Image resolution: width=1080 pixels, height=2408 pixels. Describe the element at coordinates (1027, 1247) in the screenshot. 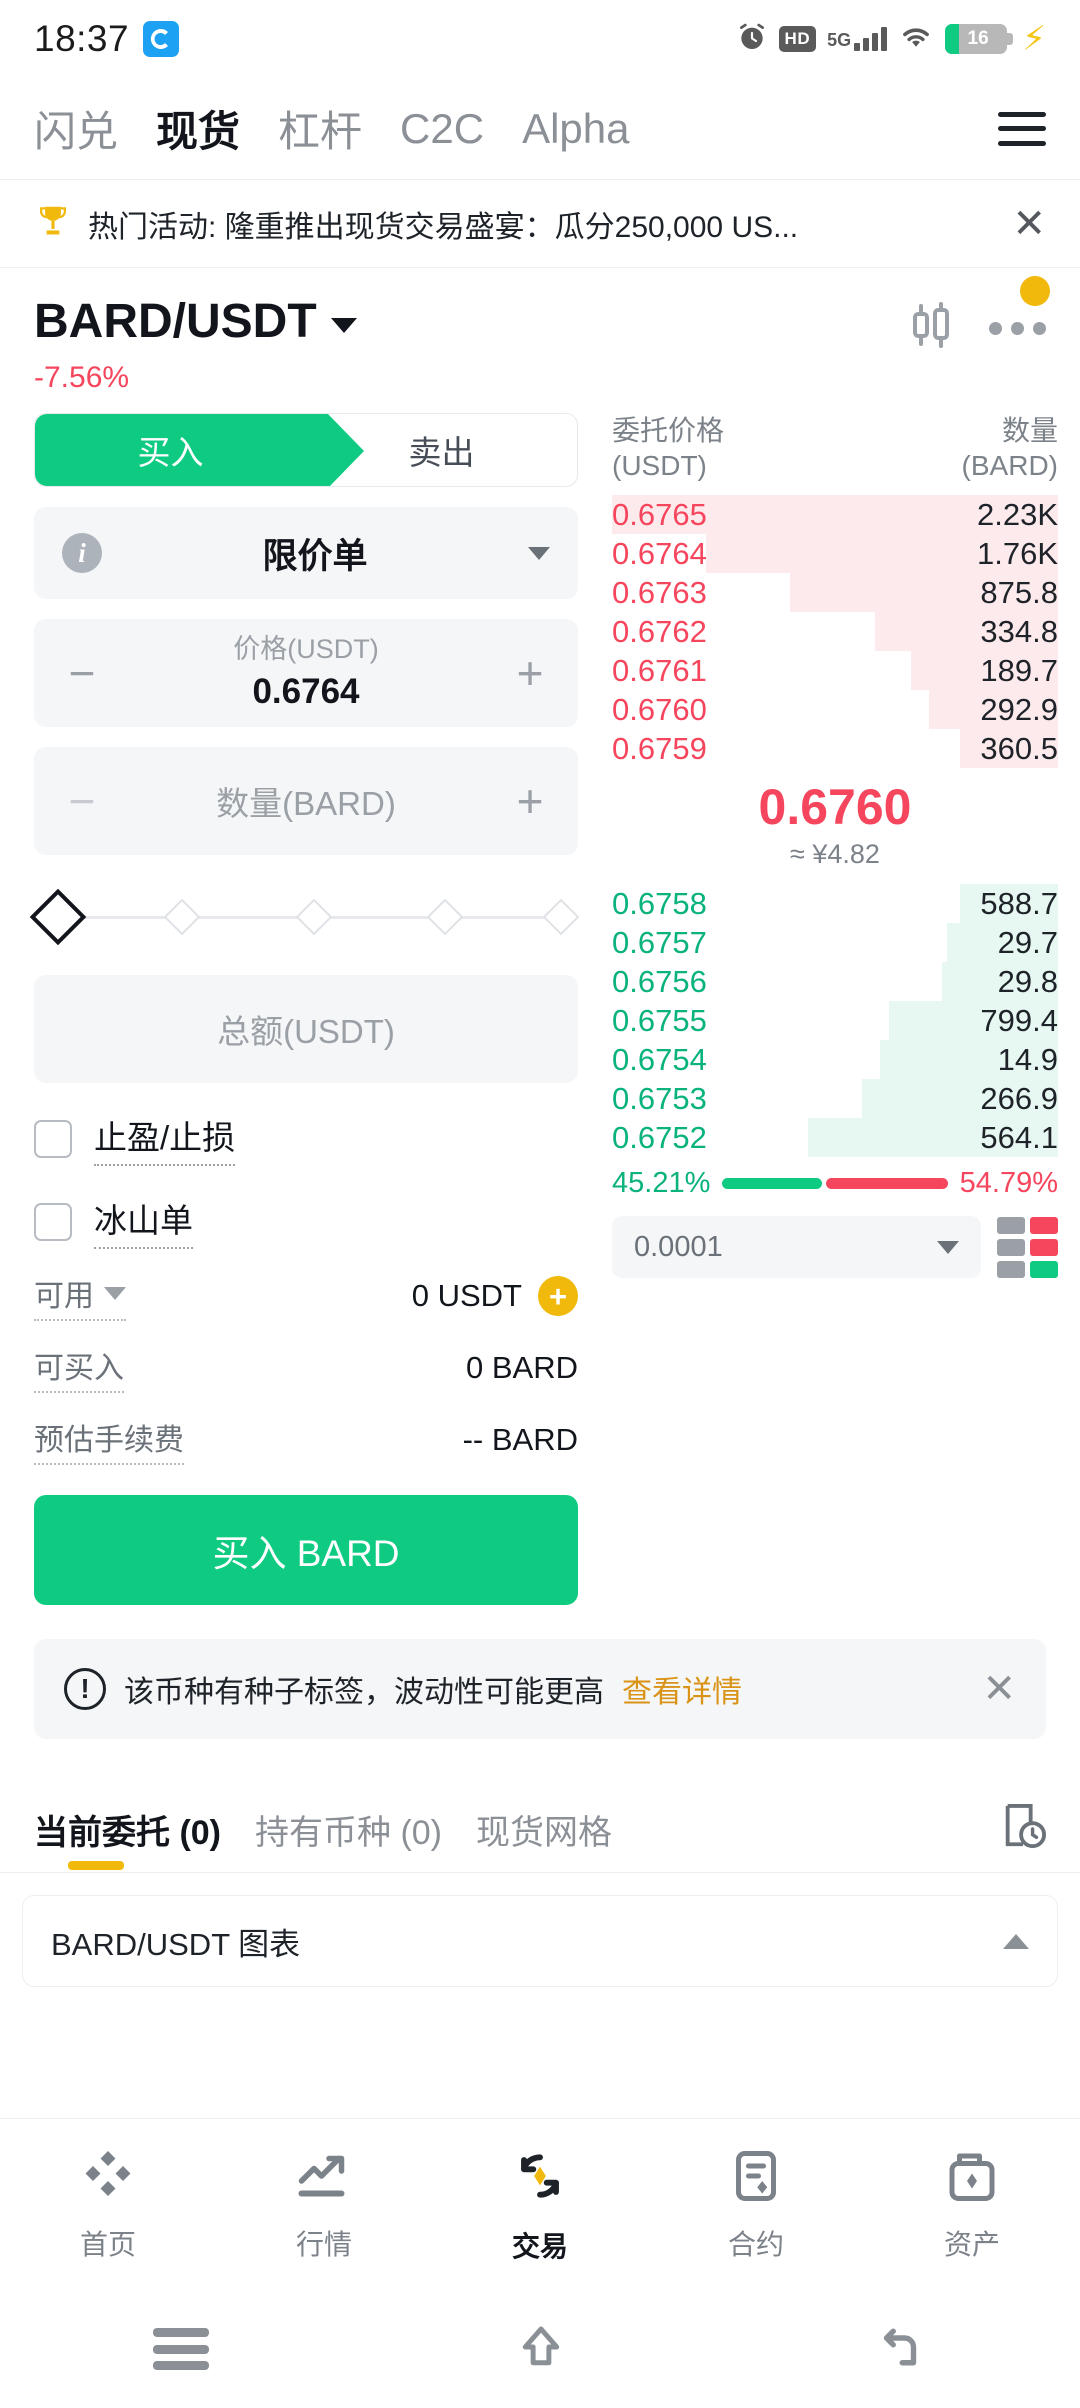

I see `depth-view-icon` at that location.